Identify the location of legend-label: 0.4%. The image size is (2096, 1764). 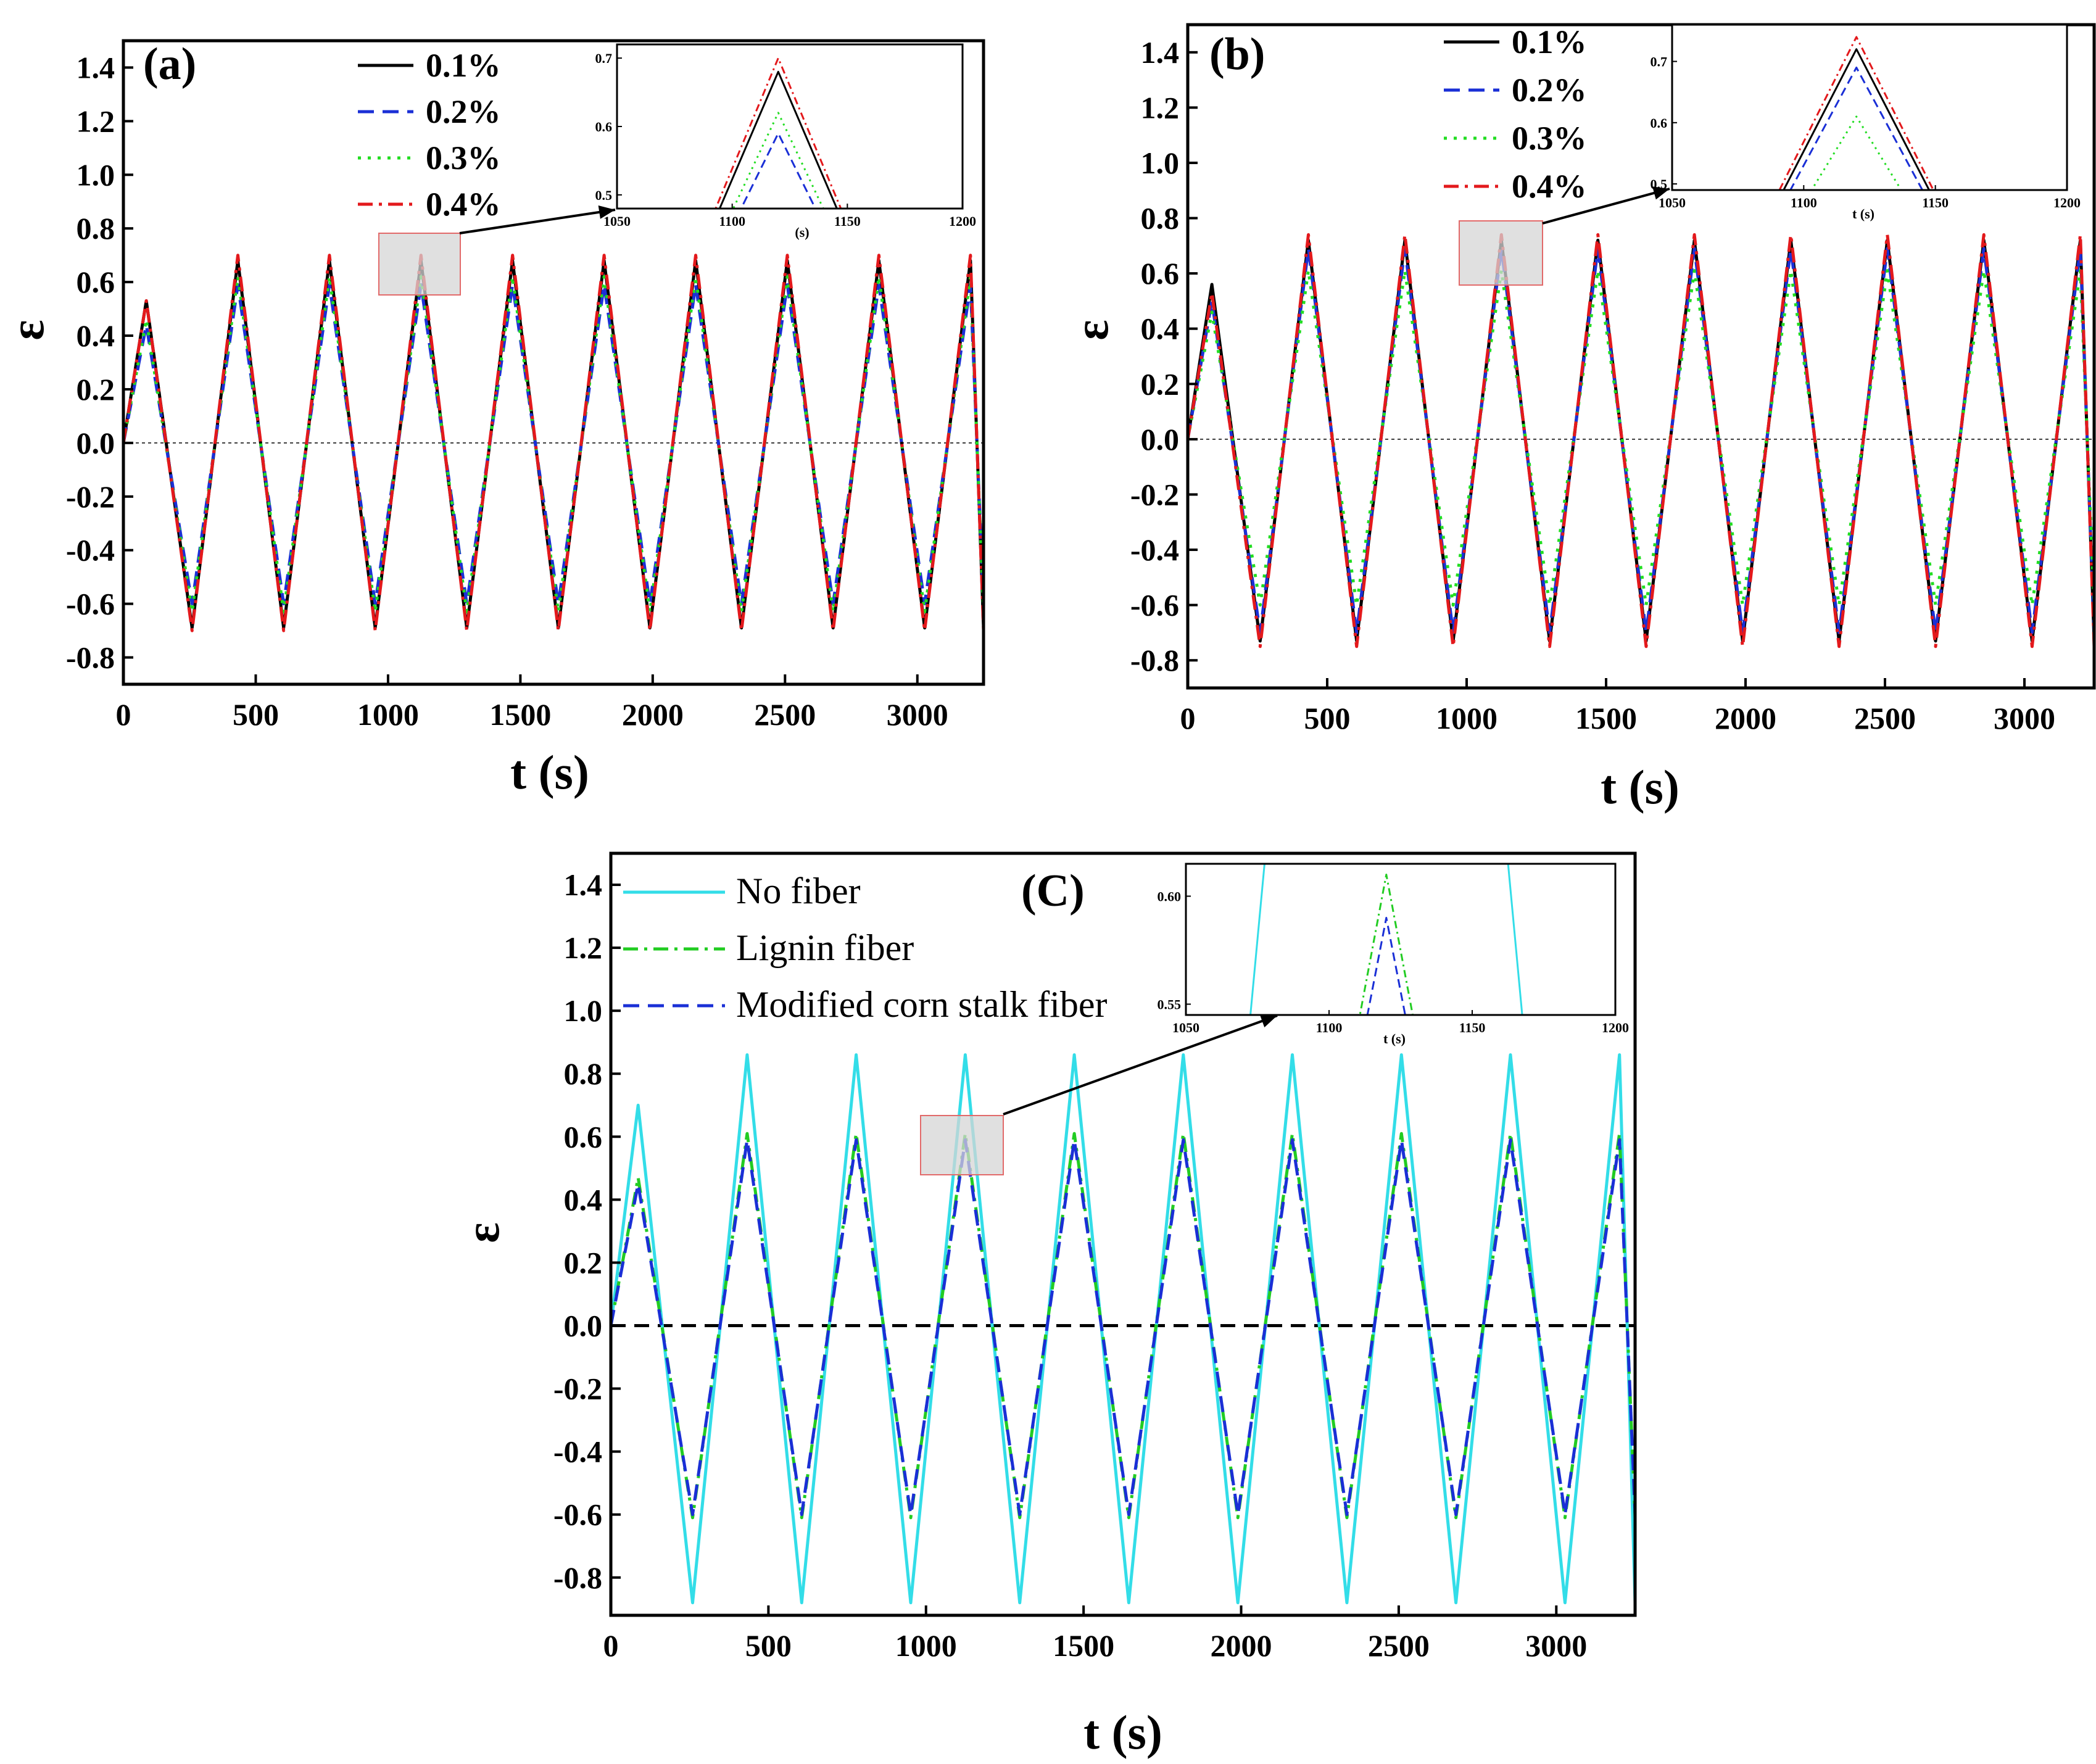
(1549, 187).